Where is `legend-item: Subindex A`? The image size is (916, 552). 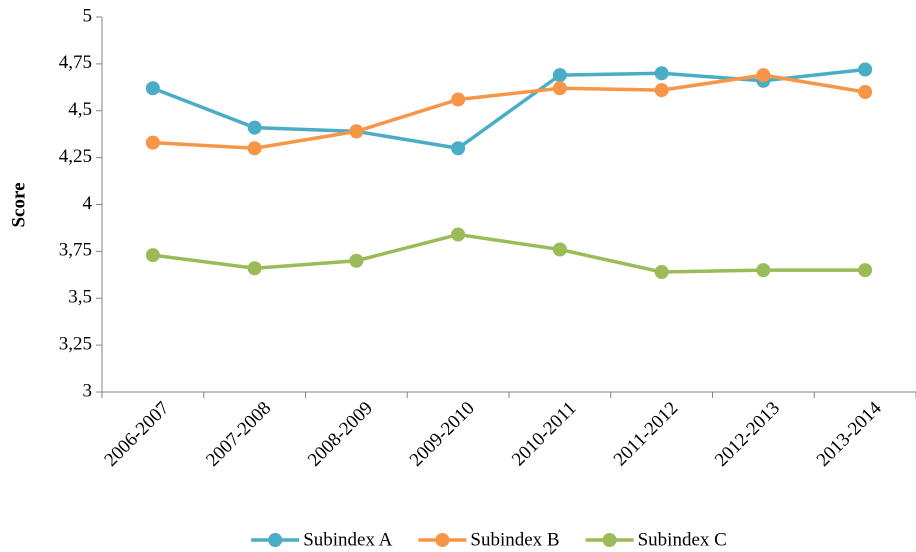 legend-item: Subindex A is located at coordinates (322, 539).